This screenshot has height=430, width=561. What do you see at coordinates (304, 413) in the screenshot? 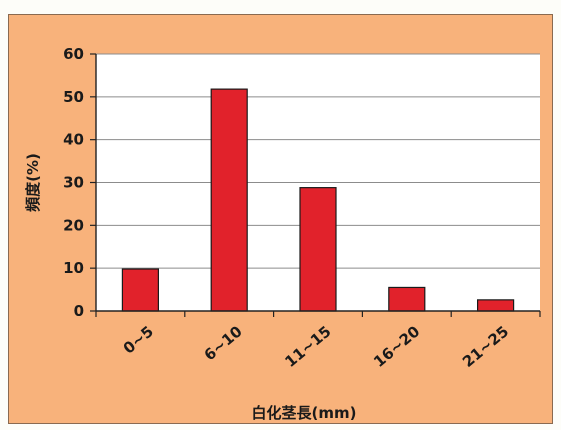
I see `x-axis-title: 白化茎長(mm)` at bounding box center [304, 413].